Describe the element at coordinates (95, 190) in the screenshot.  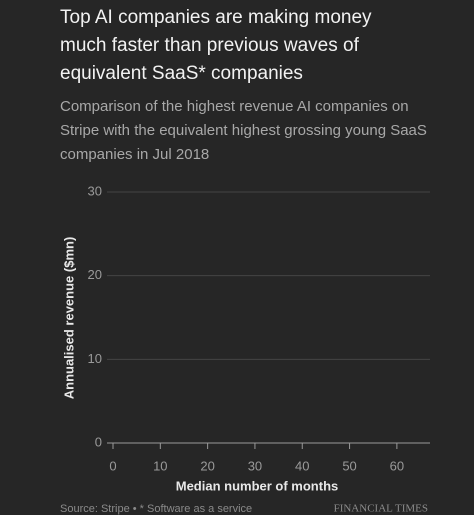
I see `y-tick-label: 30` at that location.